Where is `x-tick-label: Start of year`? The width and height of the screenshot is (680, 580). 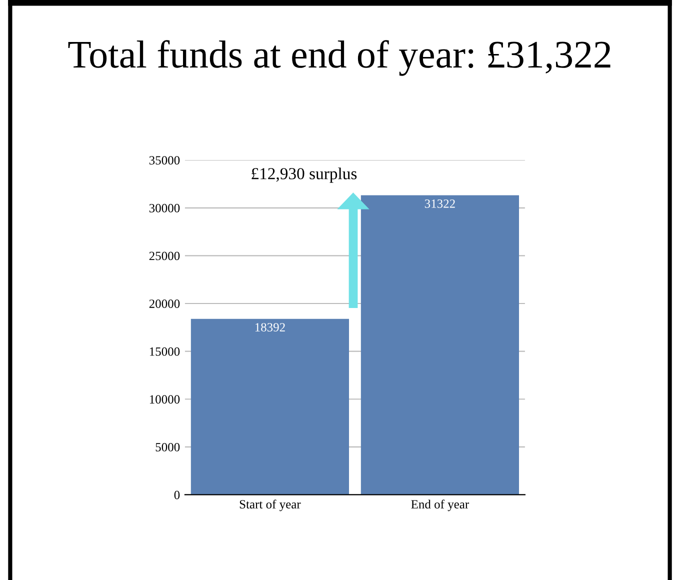 x-tick-label: Start of year is located at coordinates (270, 506).